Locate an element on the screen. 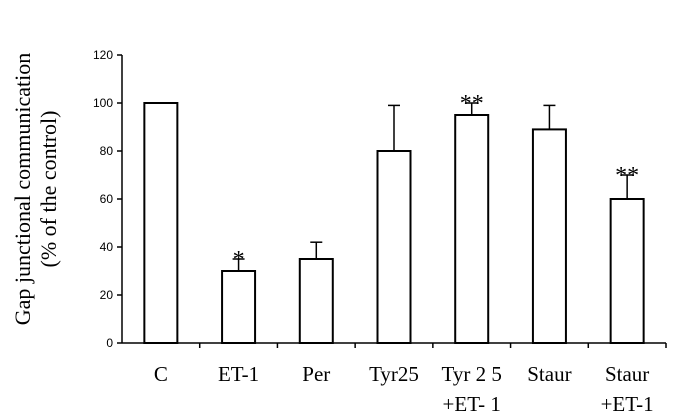 This screenshot has height=414, width=676. y-tick-label: 0 is located at coordinates (109, 343).